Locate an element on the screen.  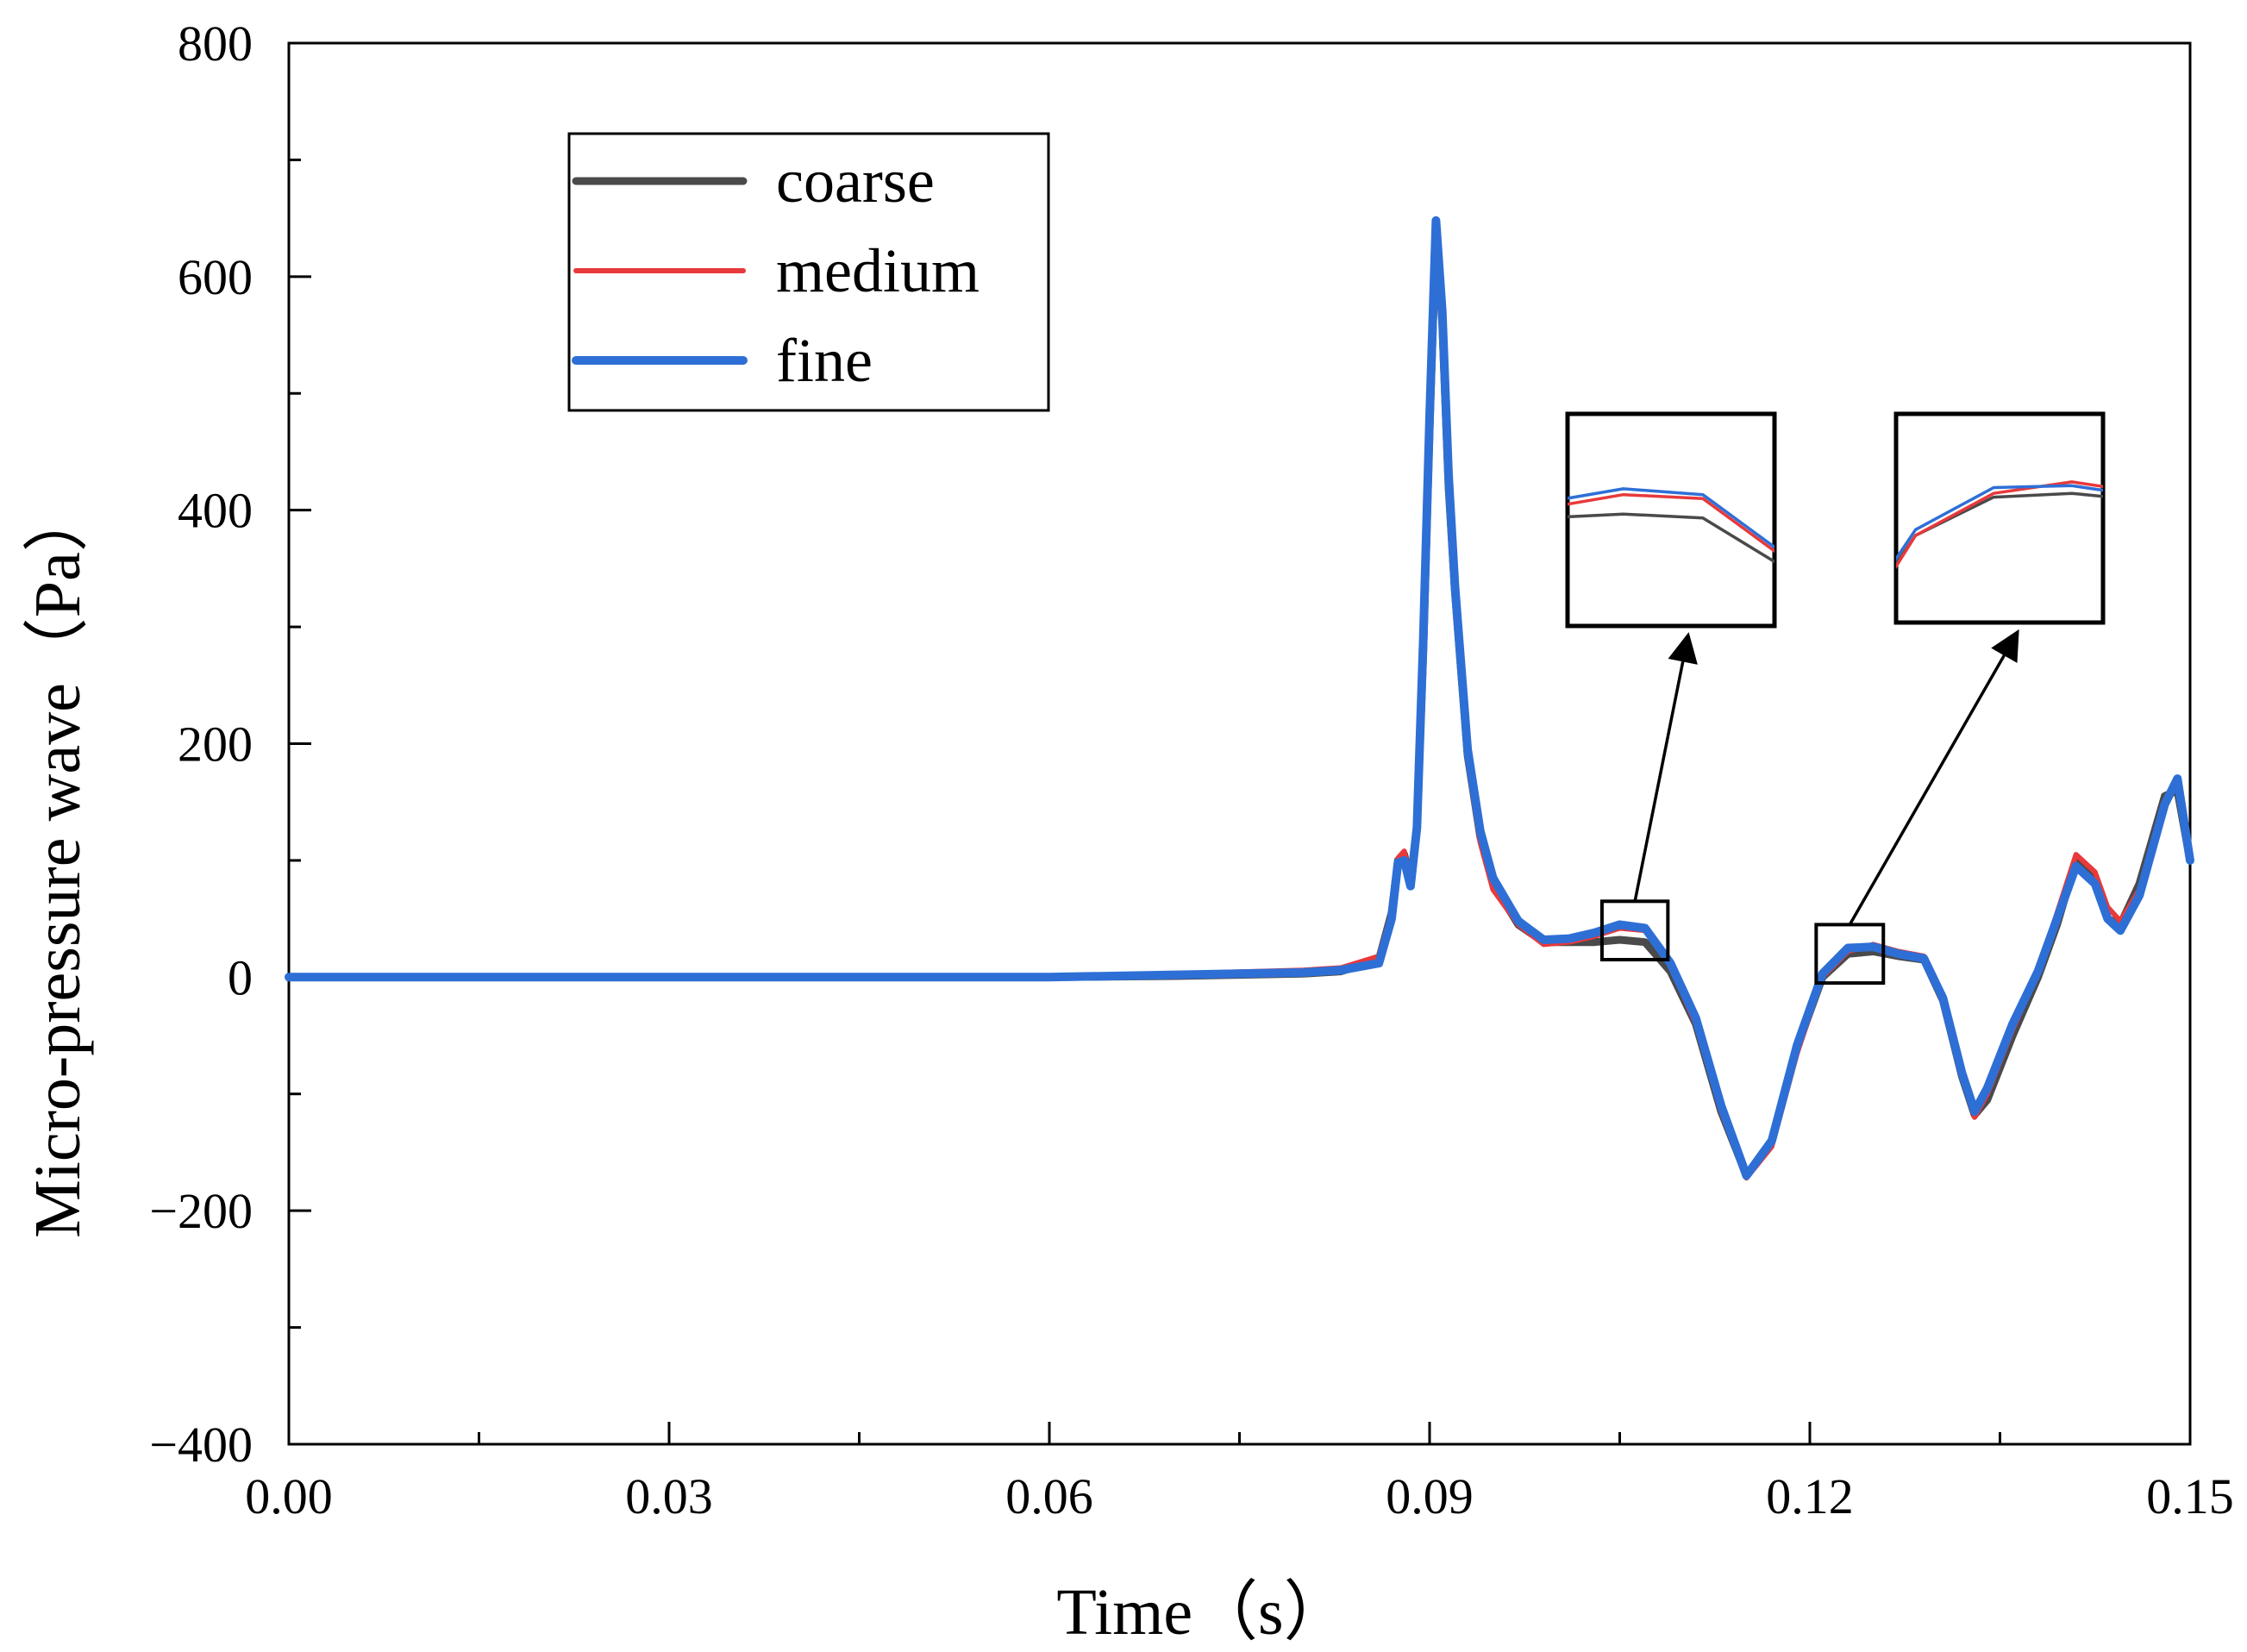
y-tick-label: 600 is located at coordinates (215, 277).